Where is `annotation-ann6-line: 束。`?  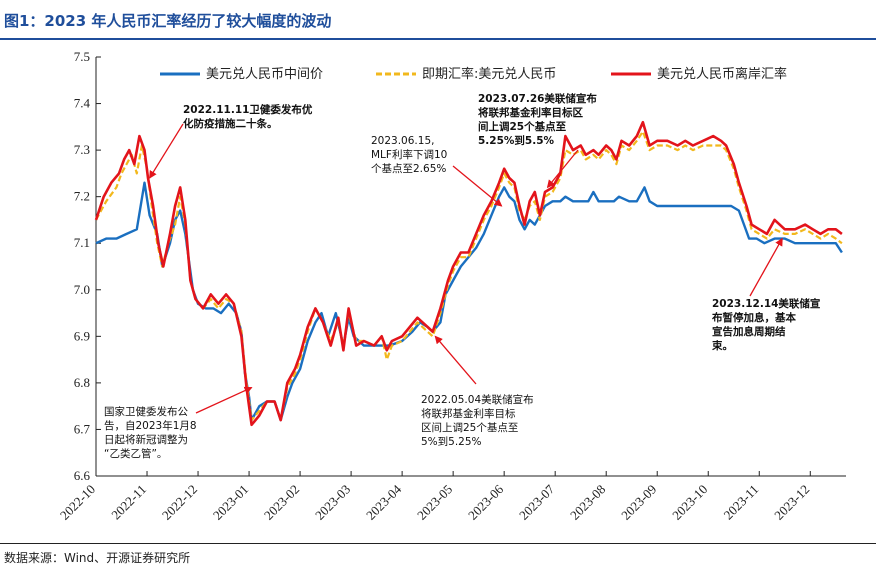 annotation-ann6-line: 束。 is located at coordinates (722, 345).